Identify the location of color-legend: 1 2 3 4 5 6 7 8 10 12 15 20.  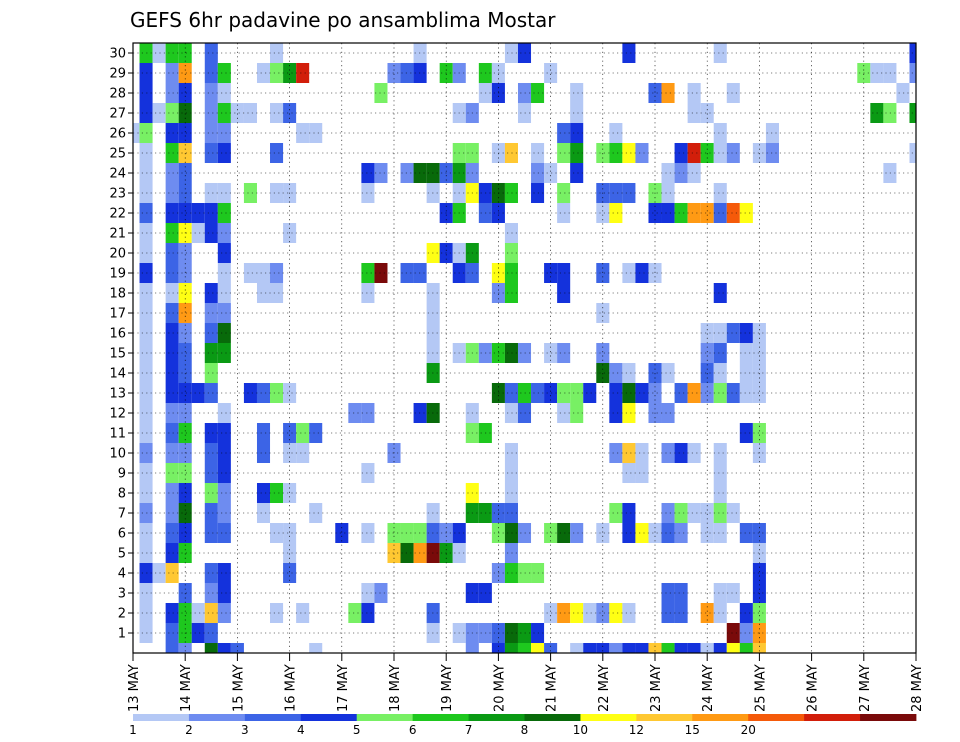
(523, 725).